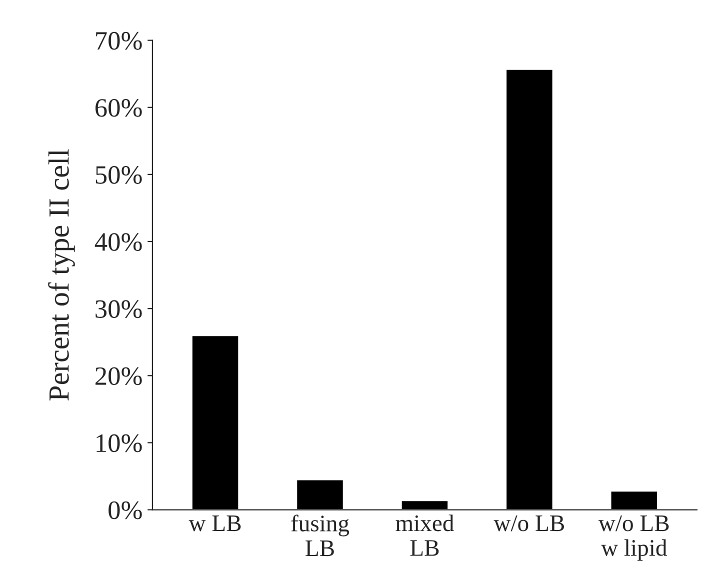 This screenshot has width=726, height=576. What do you see at coordinates (633, 538) in the screenshot?
I see `x-tick-label: w/o LB w lipid` at bounding box center [633, 538].